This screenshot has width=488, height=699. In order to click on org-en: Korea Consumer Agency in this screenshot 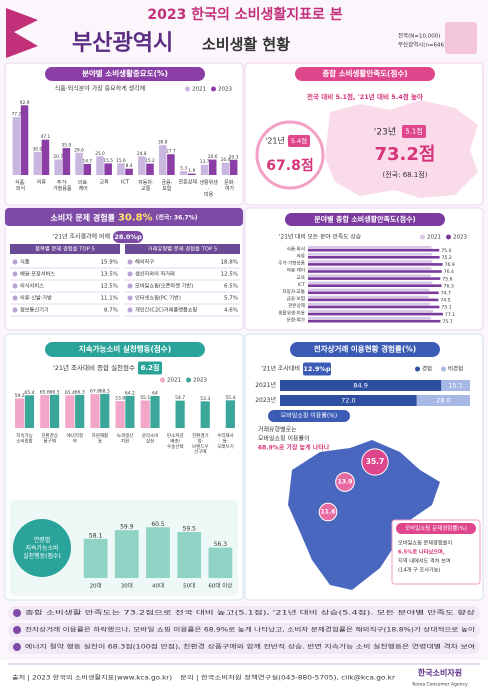, I will do `click(440, 685)`.